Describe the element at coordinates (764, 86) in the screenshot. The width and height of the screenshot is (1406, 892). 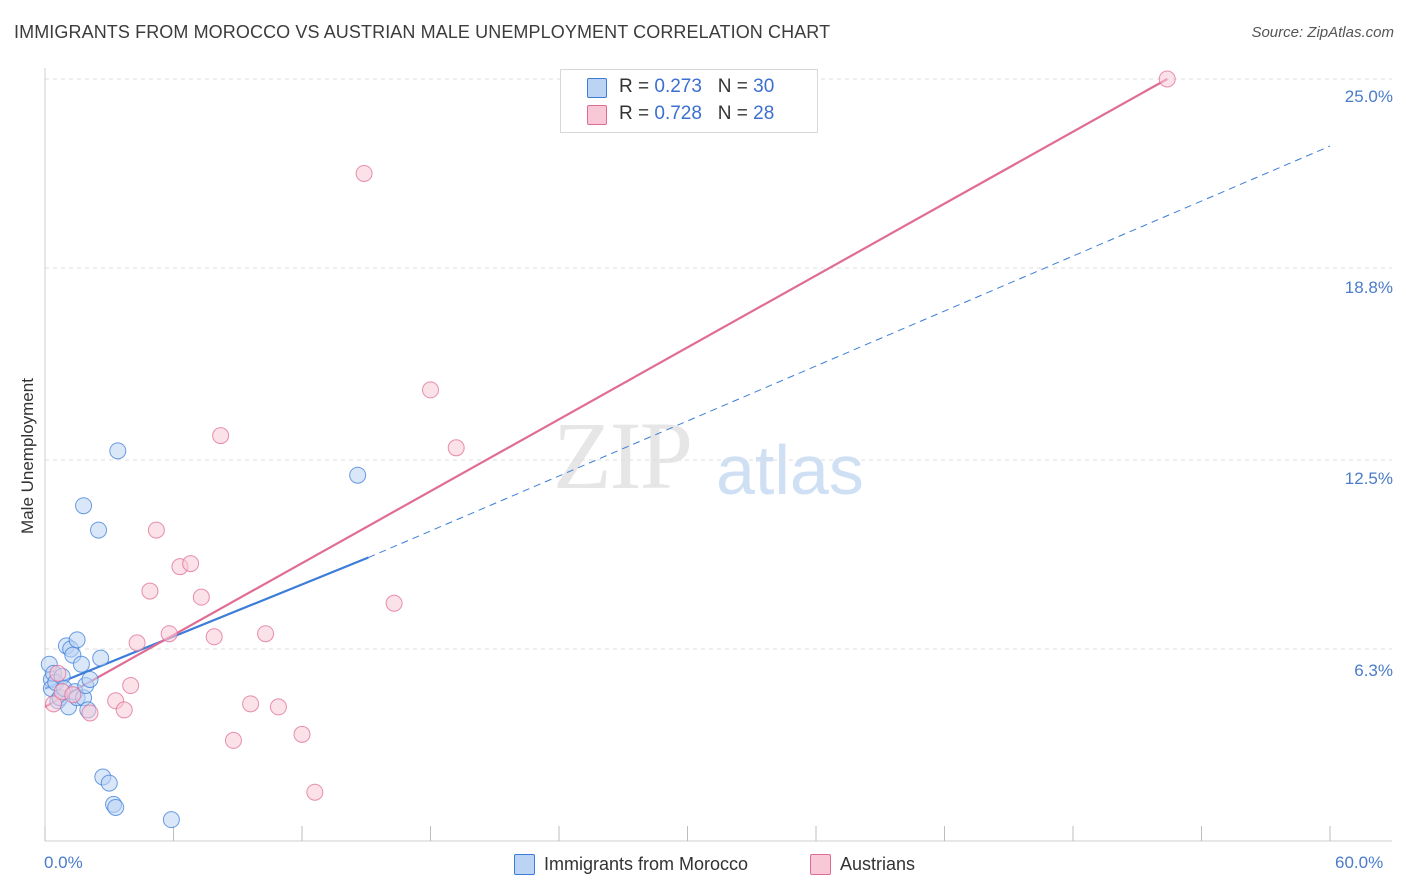
I see `n-value: 30` at that location.